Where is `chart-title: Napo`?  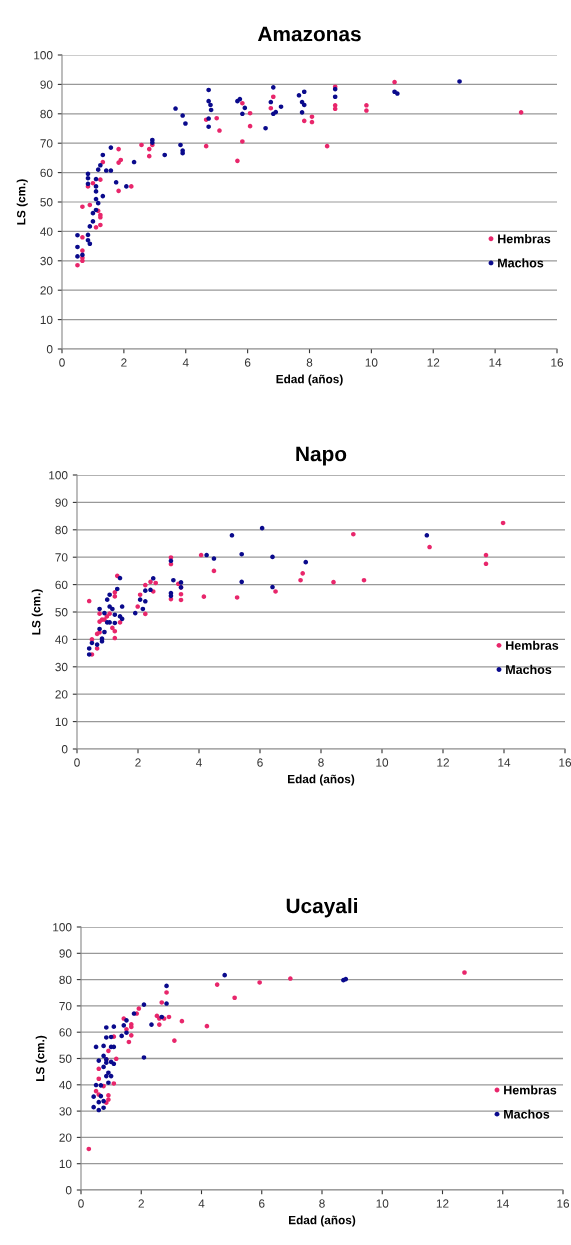
chart-title: Napo is located at coordinates (321, 456).